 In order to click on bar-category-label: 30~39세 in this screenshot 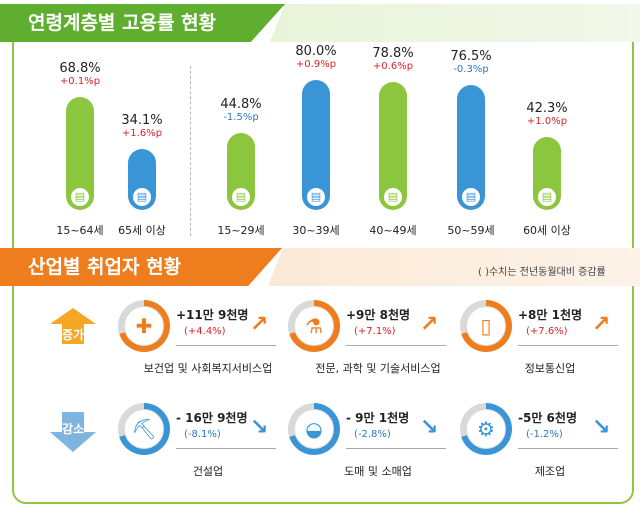, I will do `click(316, 230)`.